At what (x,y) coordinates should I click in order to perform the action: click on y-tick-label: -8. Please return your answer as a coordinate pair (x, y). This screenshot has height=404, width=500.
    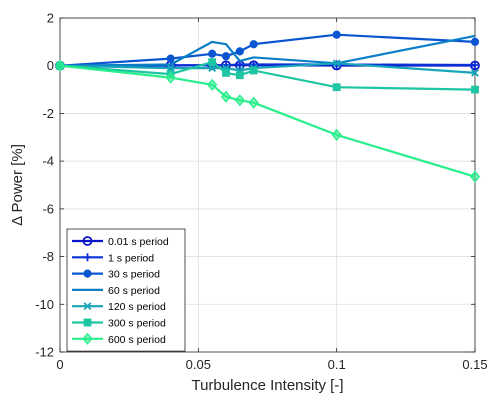
    Looking at the image, I should click on (48, 256).